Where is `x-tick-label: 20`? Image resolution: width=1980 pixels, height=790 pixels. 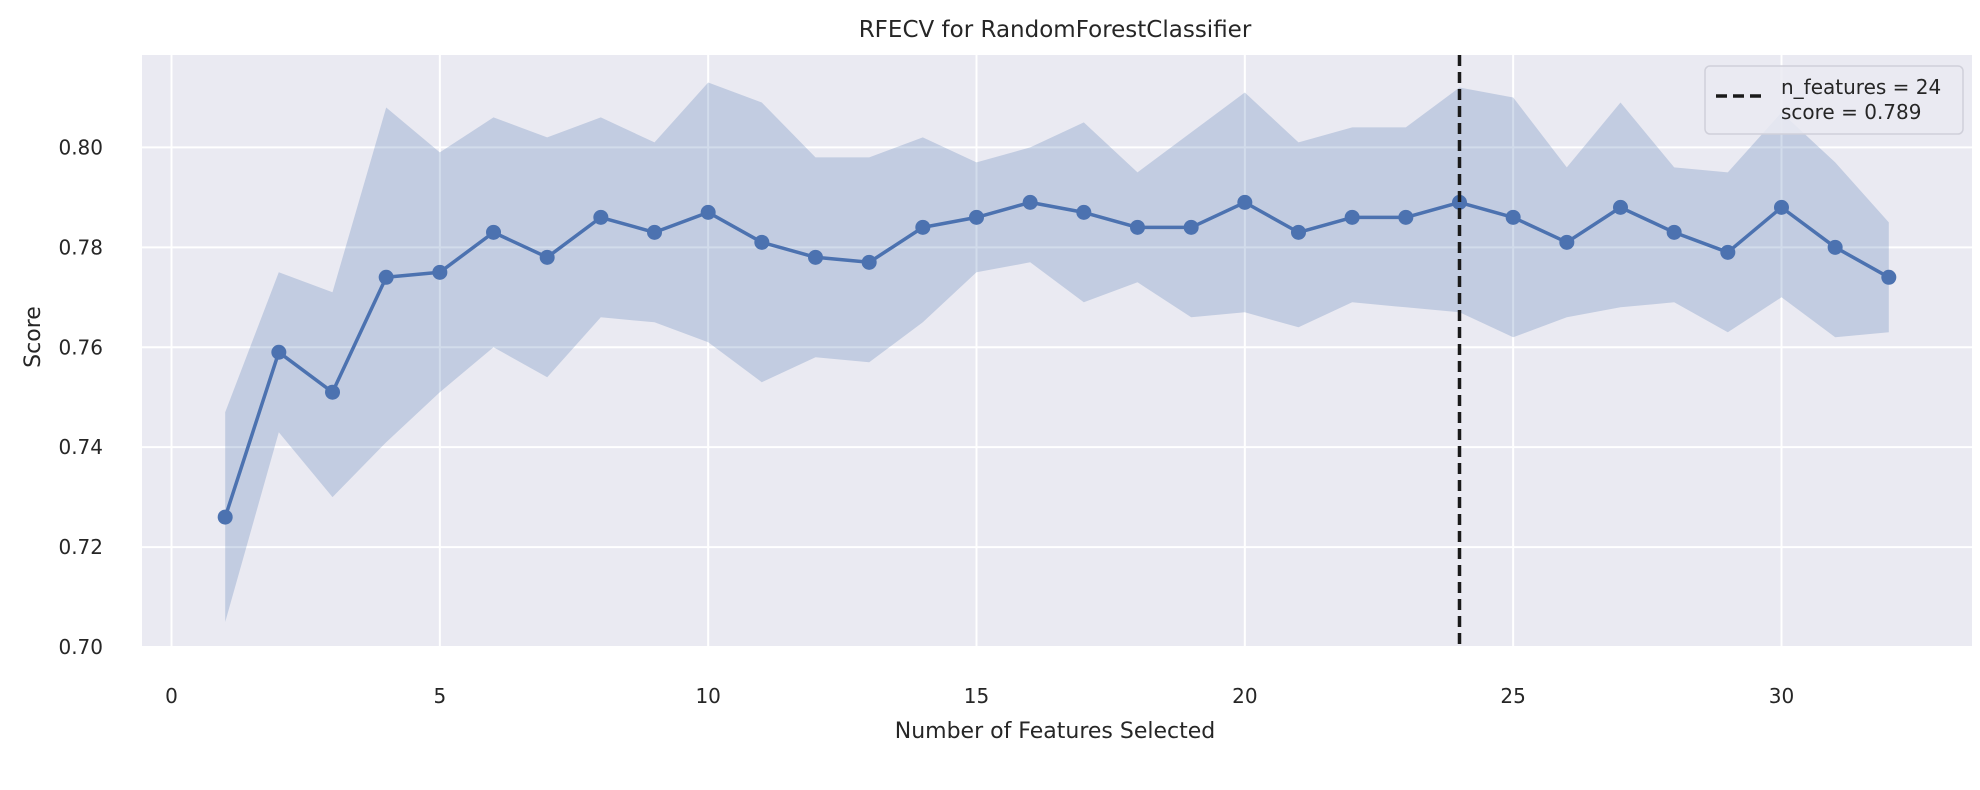
x-tick-label: 20 is located at coordinates (1244, 696).